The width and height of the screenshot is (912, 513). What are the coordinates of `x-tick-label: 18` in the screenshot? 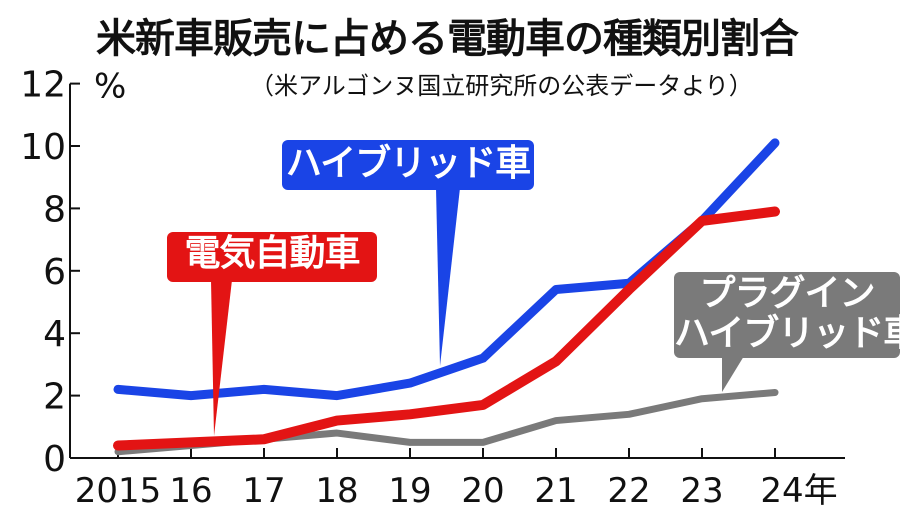 It's located at (336, 491).